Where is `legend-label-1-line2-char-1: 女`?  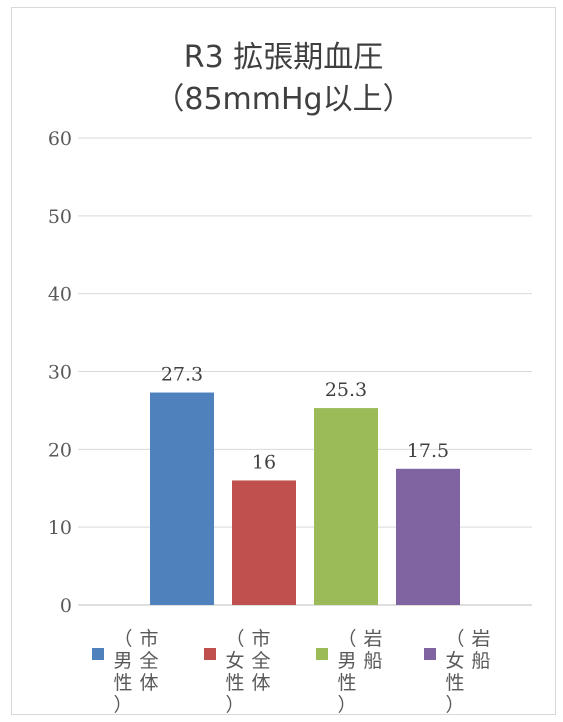
legend-label-1-line2-char-1: 女 is located at coordinates (234, 661).